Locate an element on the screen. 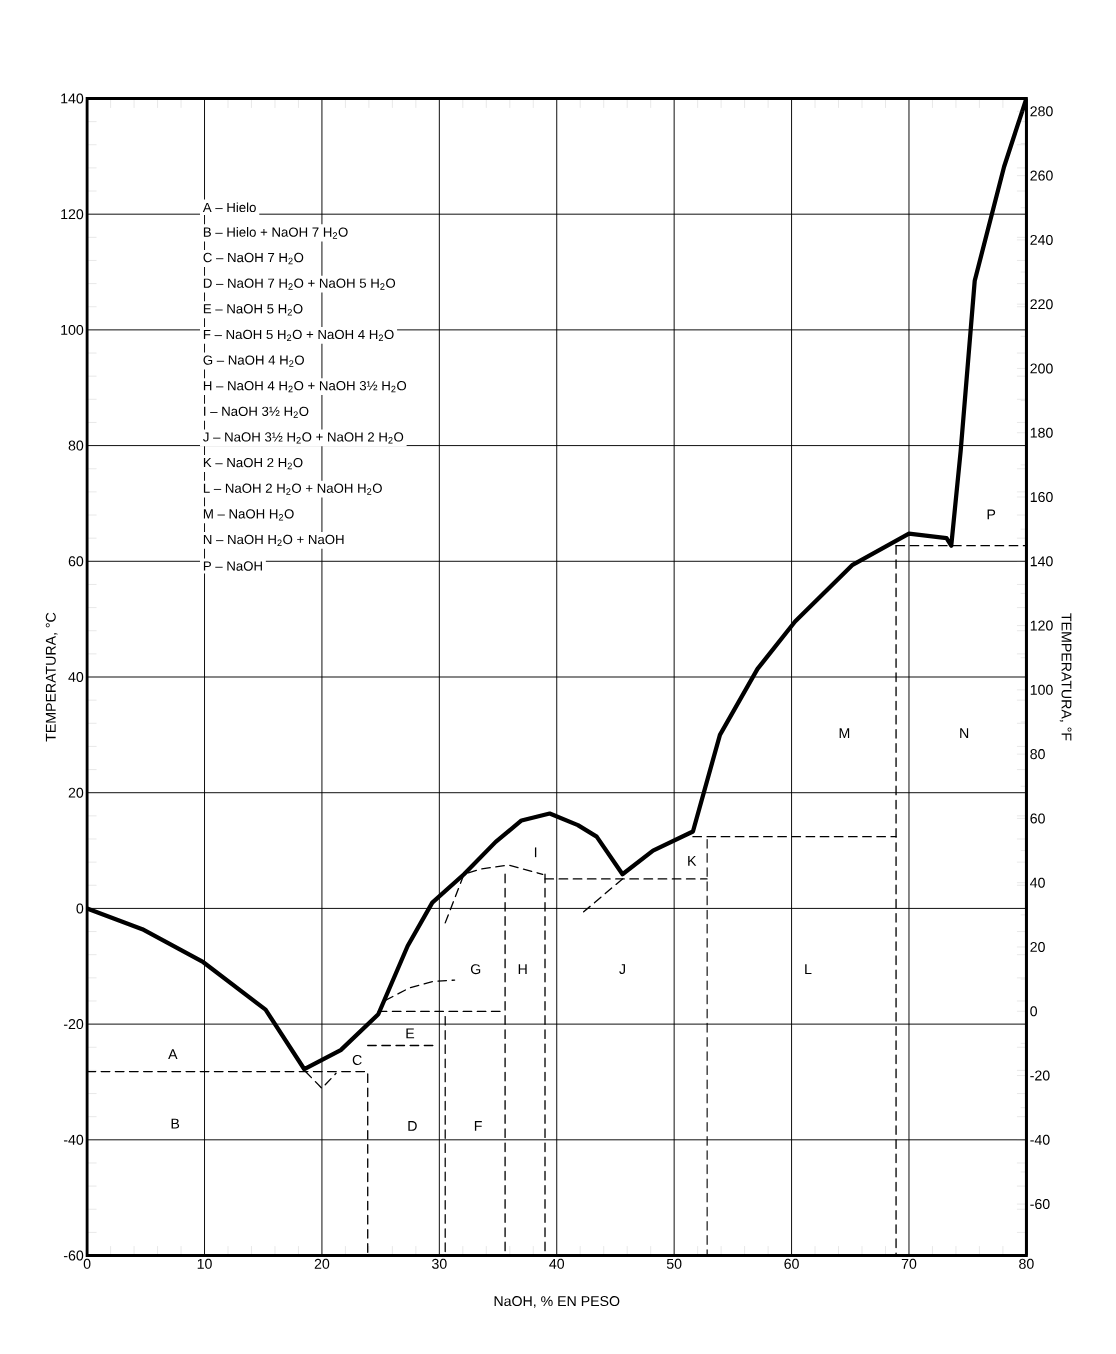  y-tick-label: 40 is located at coordinates (76, 677).